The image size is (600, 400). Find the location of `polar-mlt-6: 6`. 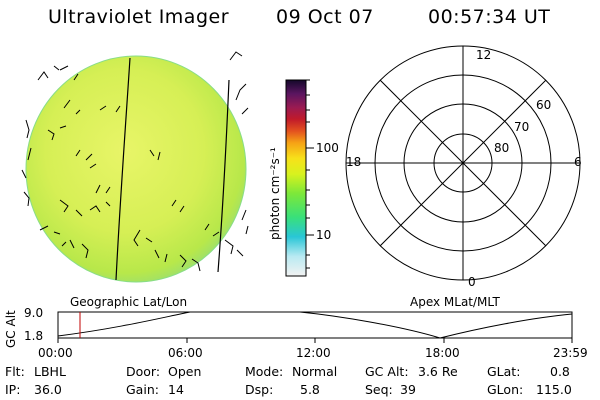

polar-mlt-6: 6 is located at coordinates (578, 162).